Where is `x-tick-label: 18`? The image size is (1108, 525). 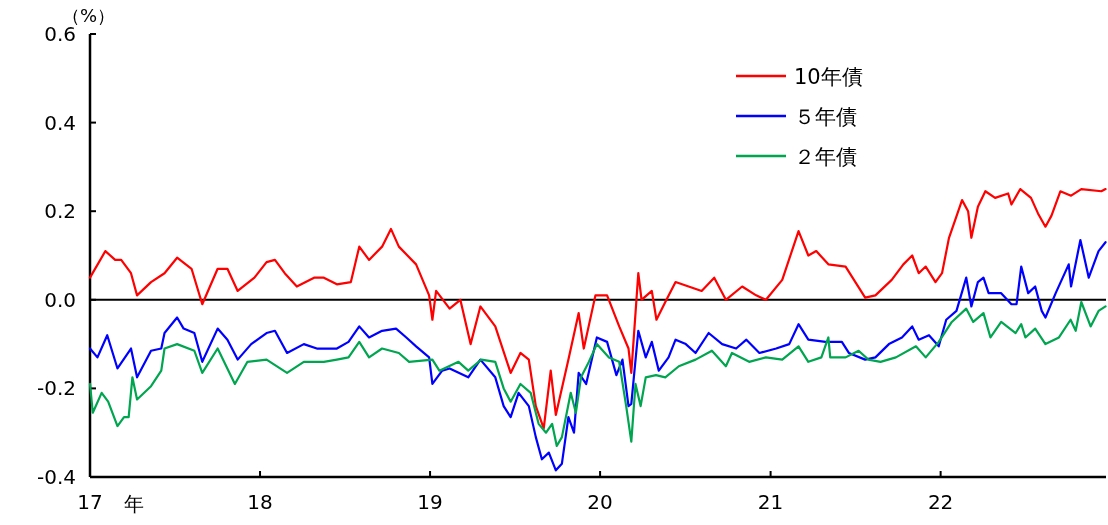 x-tick-label: 18 is located at coordinates (260, 502).